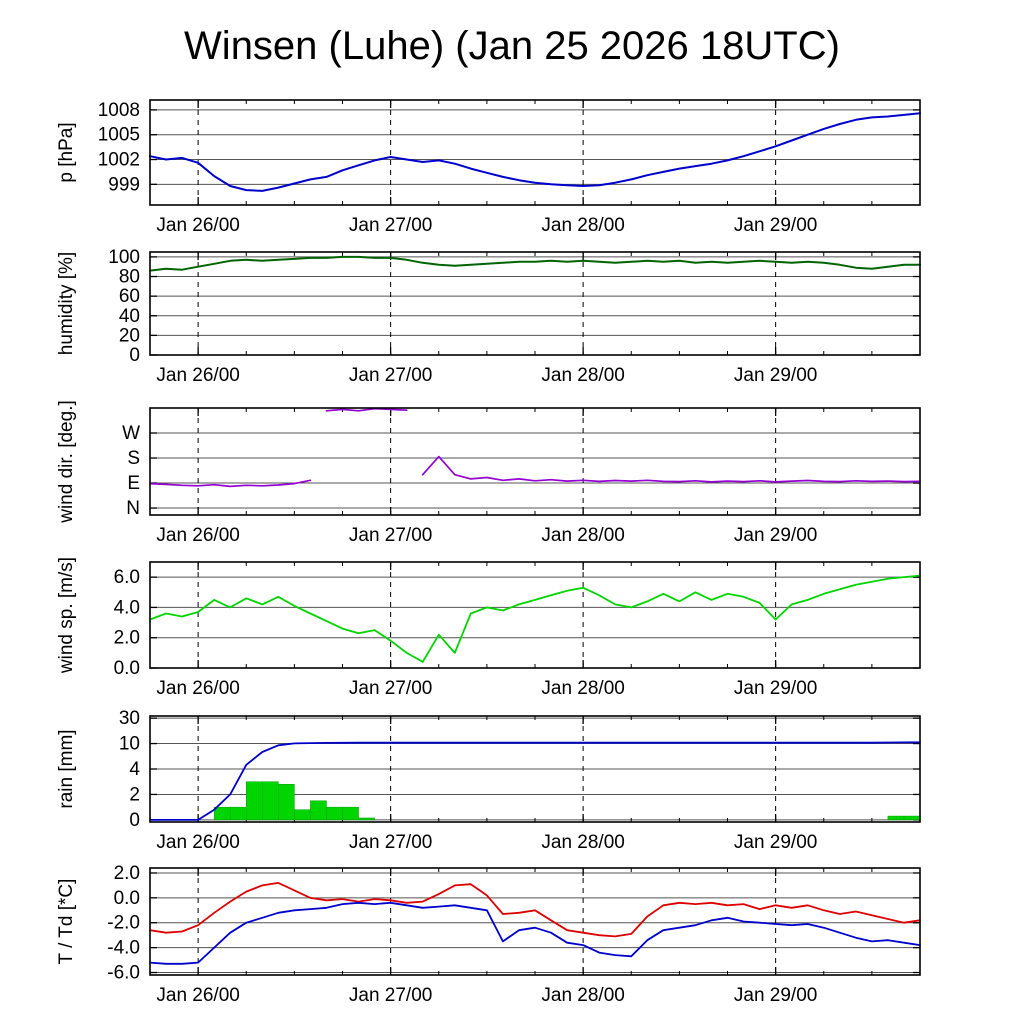  I want to click on y-tick-label: 30, so click(129, 718).